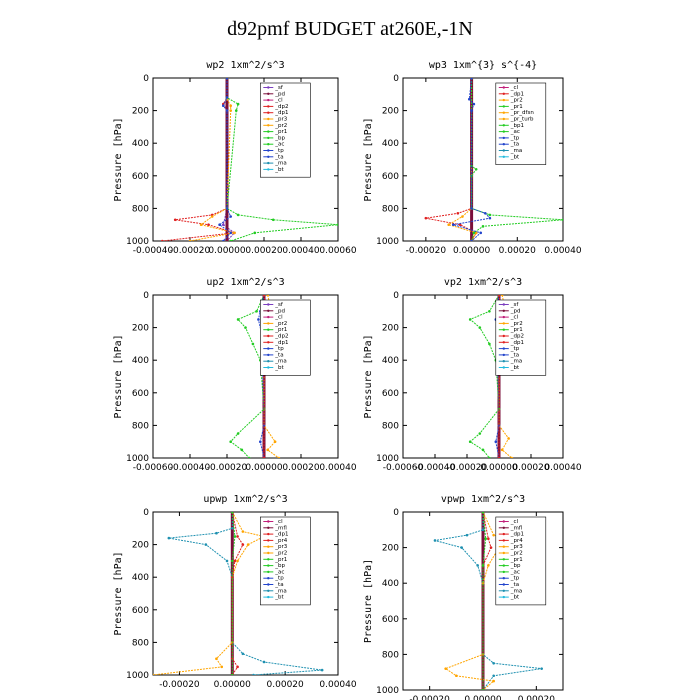  What do you see at coordinates (562, 468) in the screenshot?
I see `x-tick-label: 0.00040` at bounding box center [562, 468].